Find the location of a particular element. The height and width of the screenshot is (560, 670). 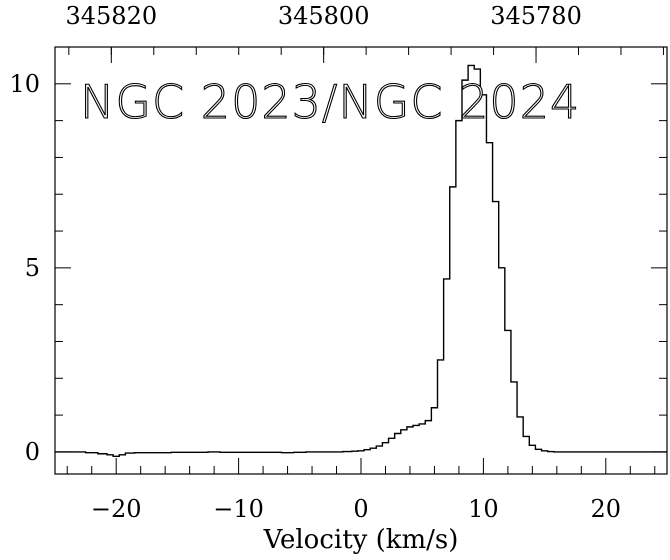

x-tick-label: 10 is located at coordinates (483, 509).